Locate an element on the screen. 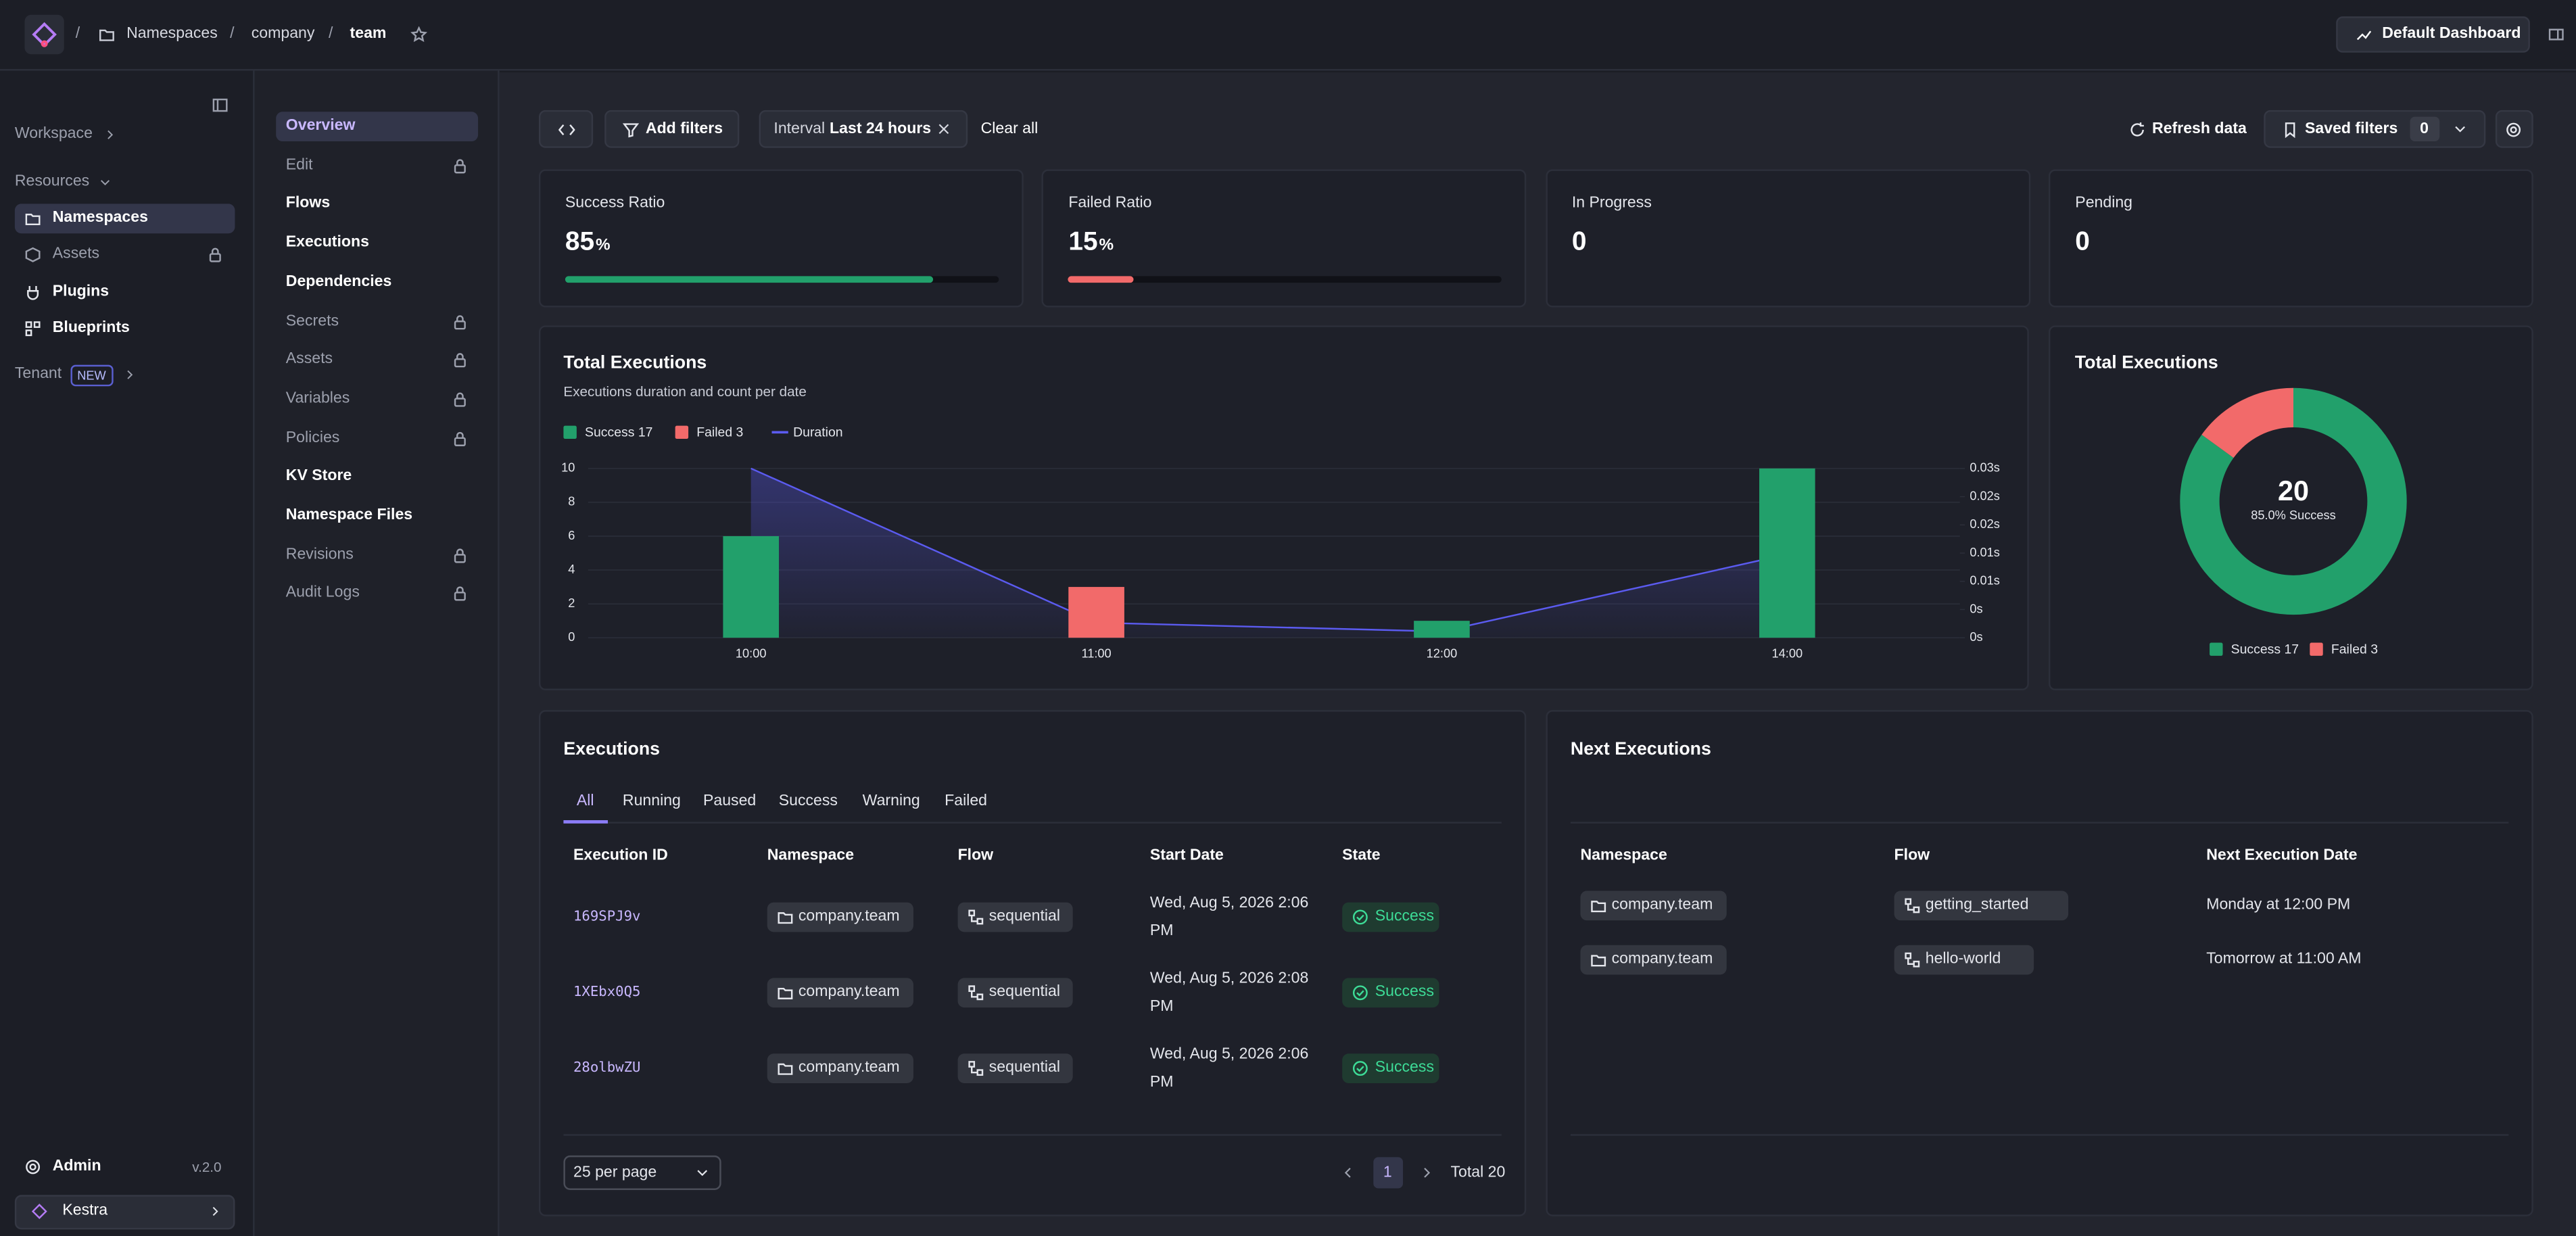  subnav-item: Assets is located at coordinates (309, 359).